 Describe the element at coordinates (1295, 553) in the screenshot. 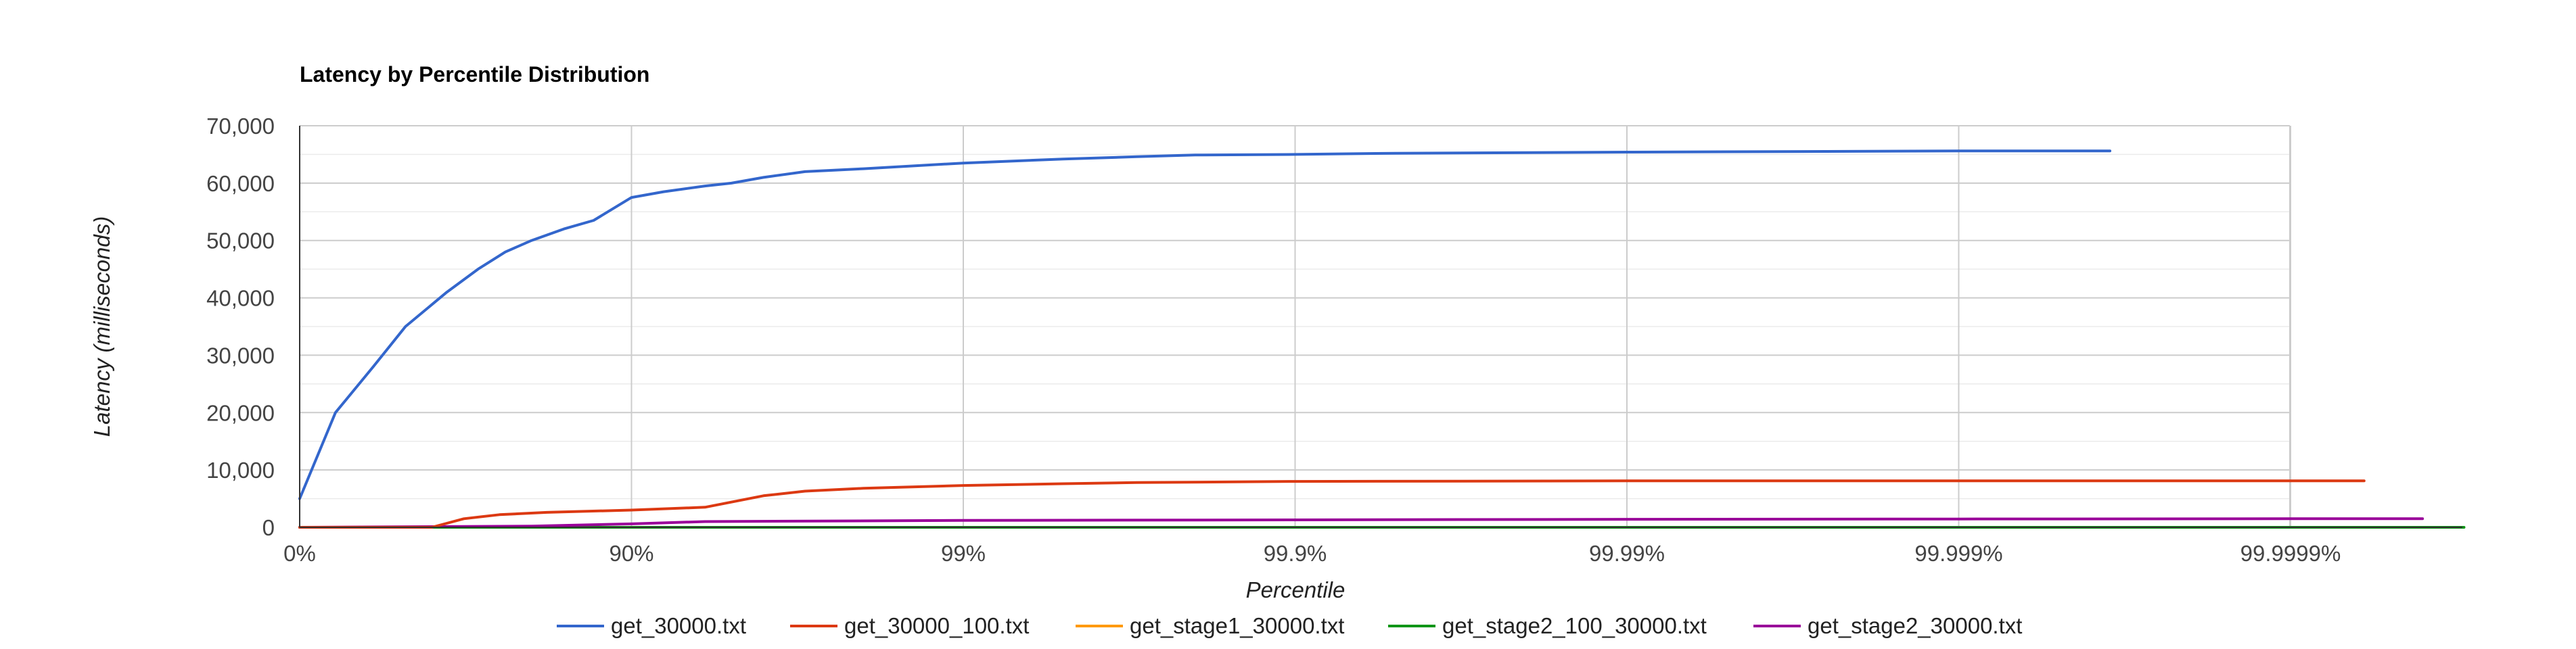

I see `x-tick-label: 99.9%` at that location.